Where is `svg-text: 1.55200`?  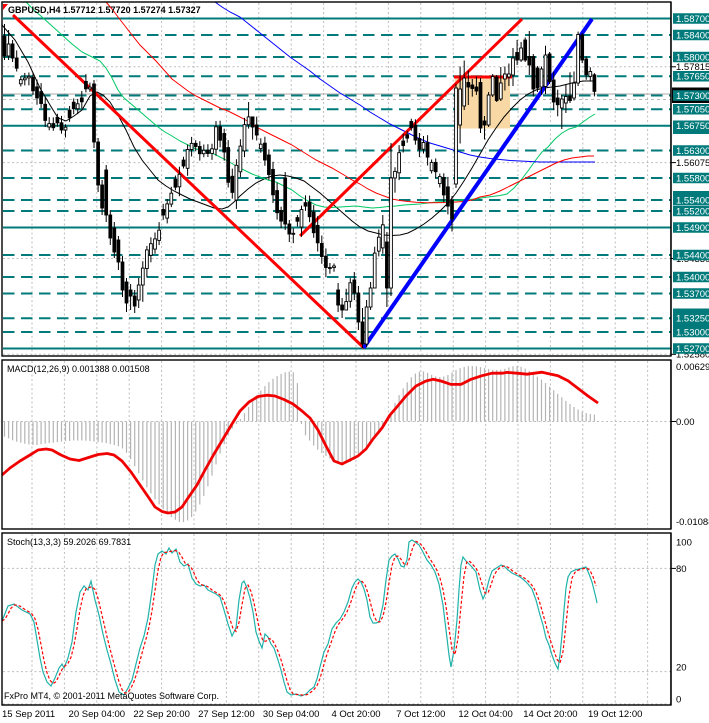 svg-text: 1.55200 is located at coordinates (692, 211).